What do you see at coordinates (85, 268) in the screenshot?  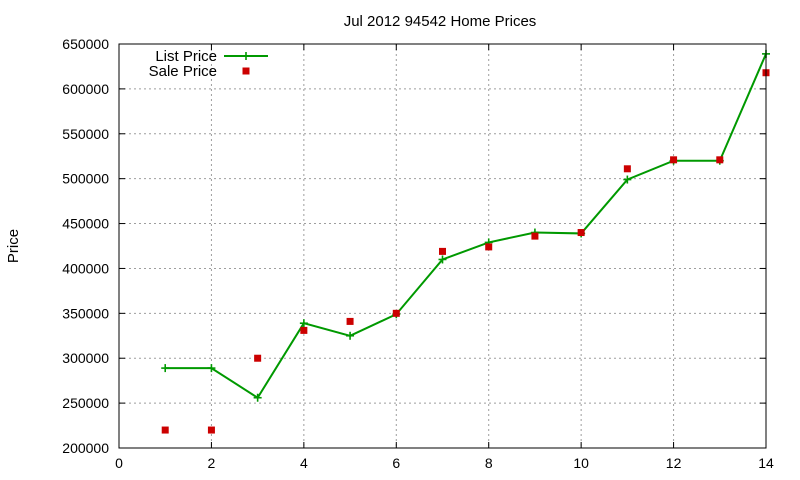 I see `y-tick-label: 400000` at bounding box center [85, 268].